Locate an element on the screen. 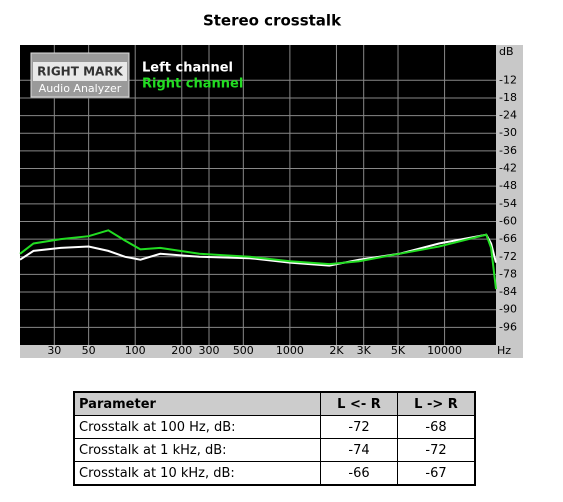  column-header: L <- R is located at coordinates (359, 403).